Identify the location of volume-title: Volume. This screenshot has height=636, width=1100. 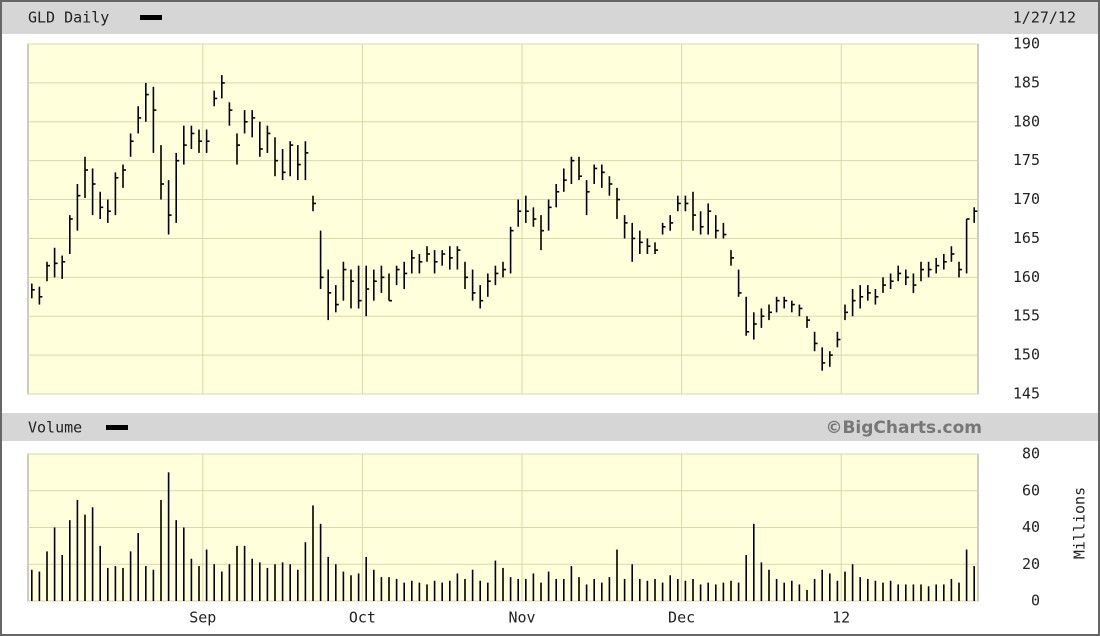
(55, 428).